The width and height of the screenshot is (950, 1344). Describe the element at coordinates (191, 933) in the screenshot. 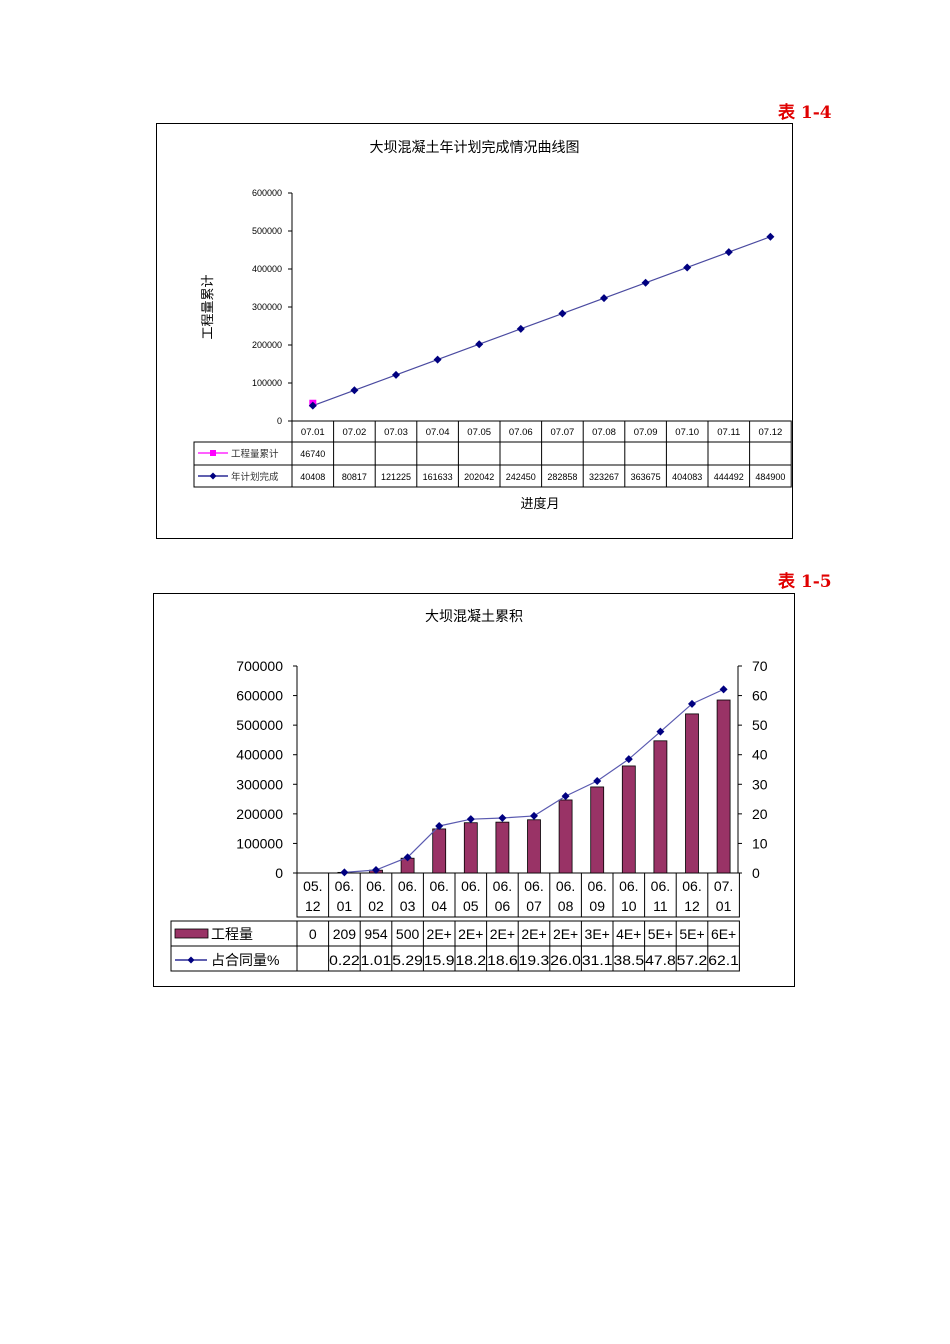

I see `bar-swatch-icon` at that location.